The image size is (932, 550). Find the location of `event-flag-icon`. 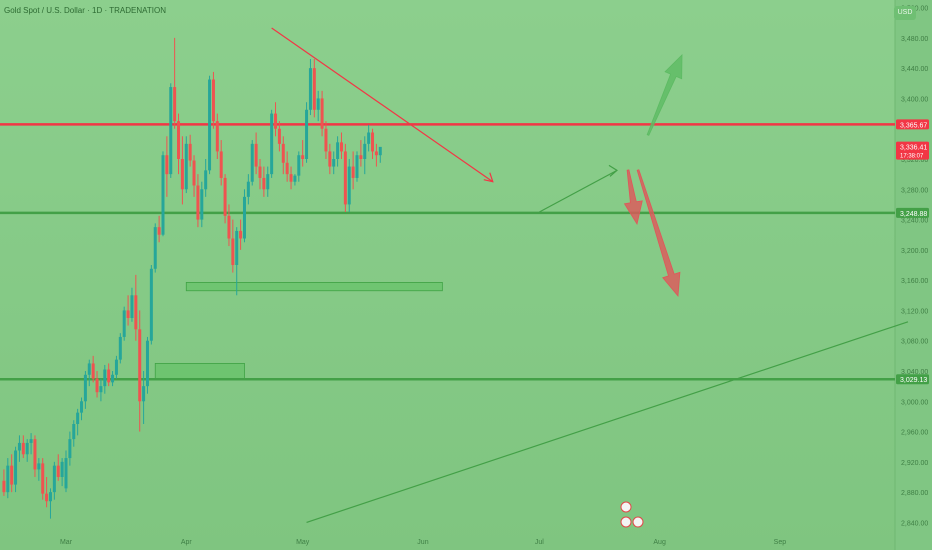

event-flag-icon is located at coordinates (626, 522).